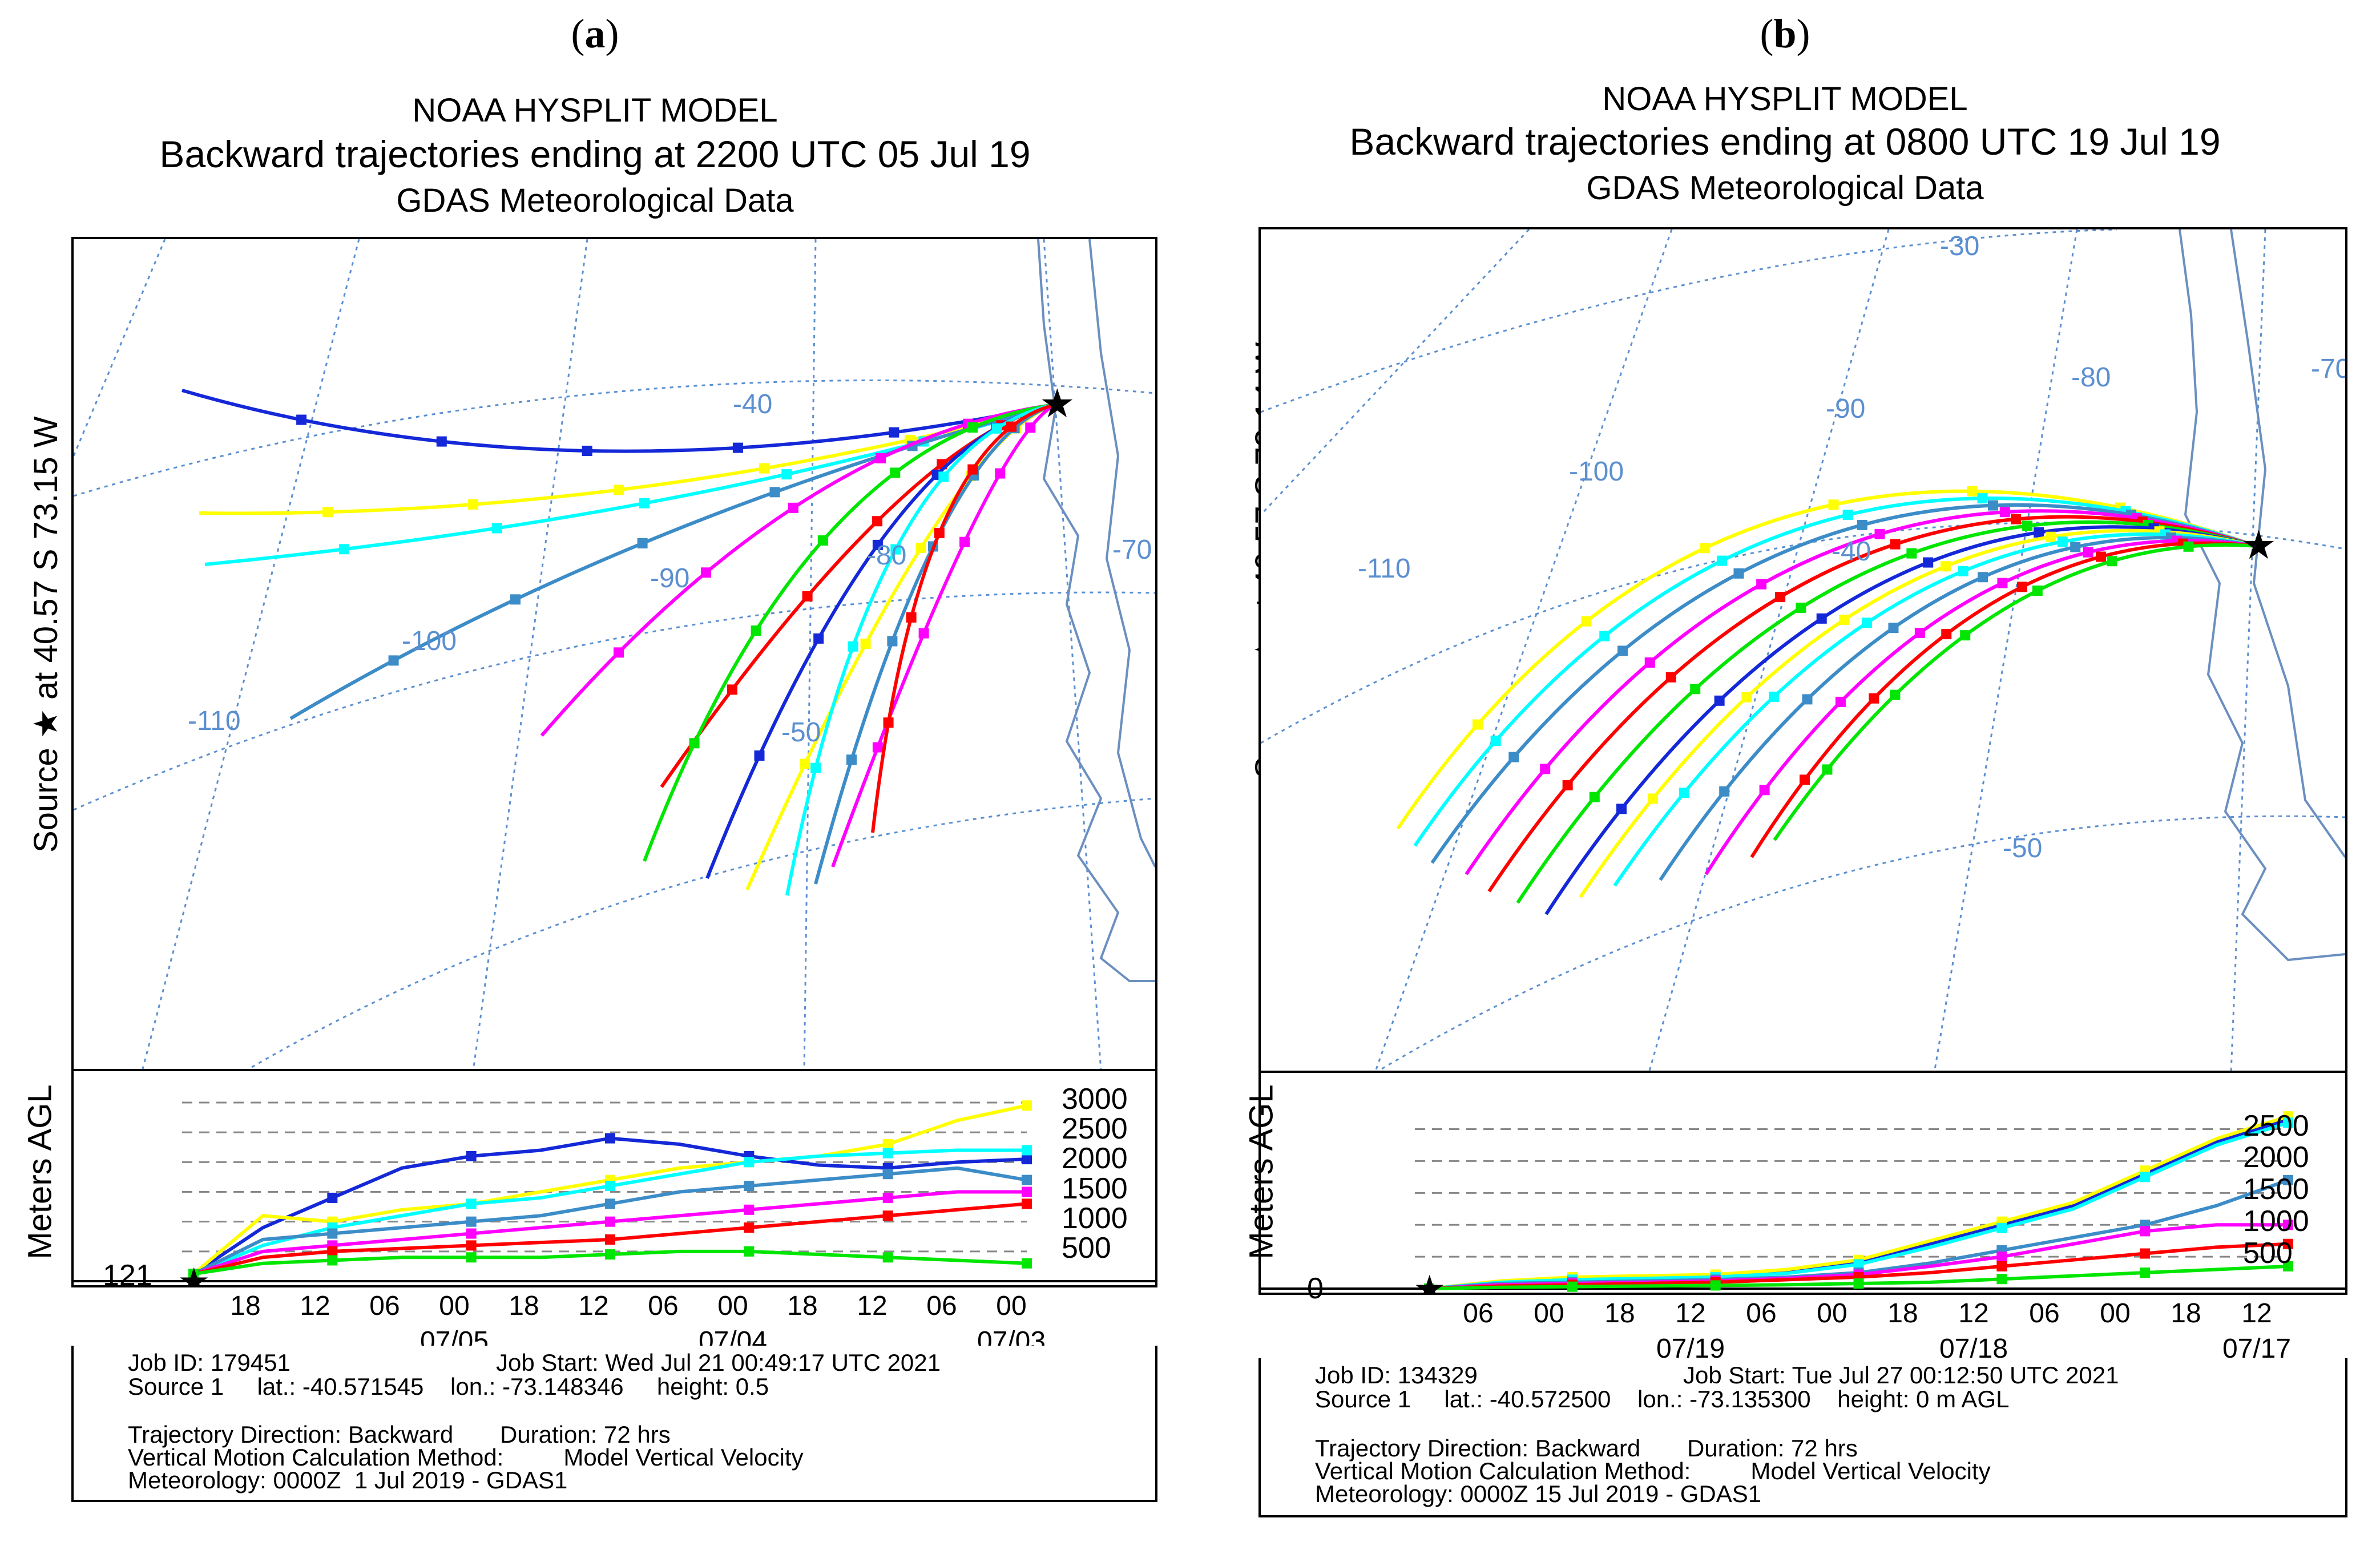  Describe the element at coordinates (2328, 369) in the screenshot. I see `grid-label: -70` at that location.